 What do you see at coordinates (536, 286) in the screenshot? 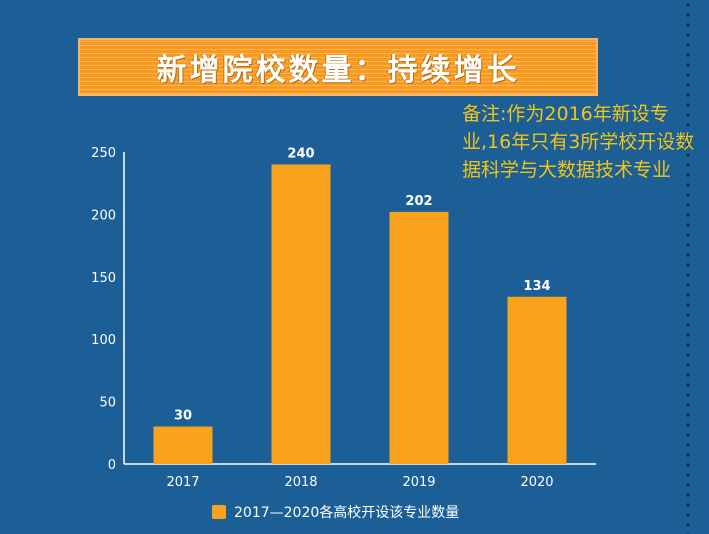
I see `data-label: 134` at bounding box center [536, 286].